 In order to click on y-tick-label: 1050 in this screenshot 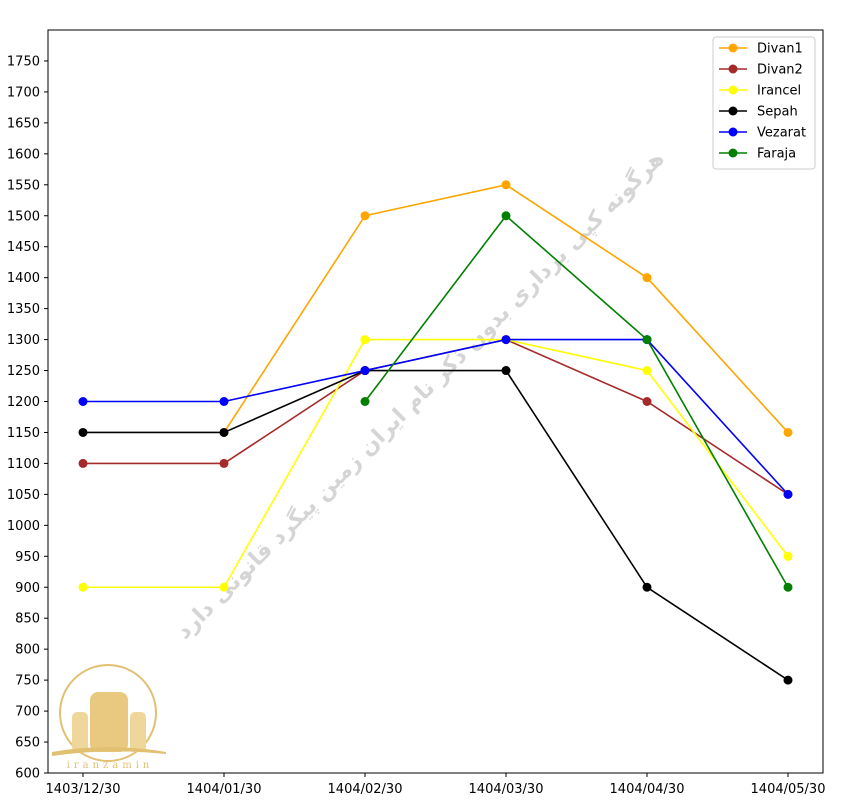, I will do `click(23, 495)`.